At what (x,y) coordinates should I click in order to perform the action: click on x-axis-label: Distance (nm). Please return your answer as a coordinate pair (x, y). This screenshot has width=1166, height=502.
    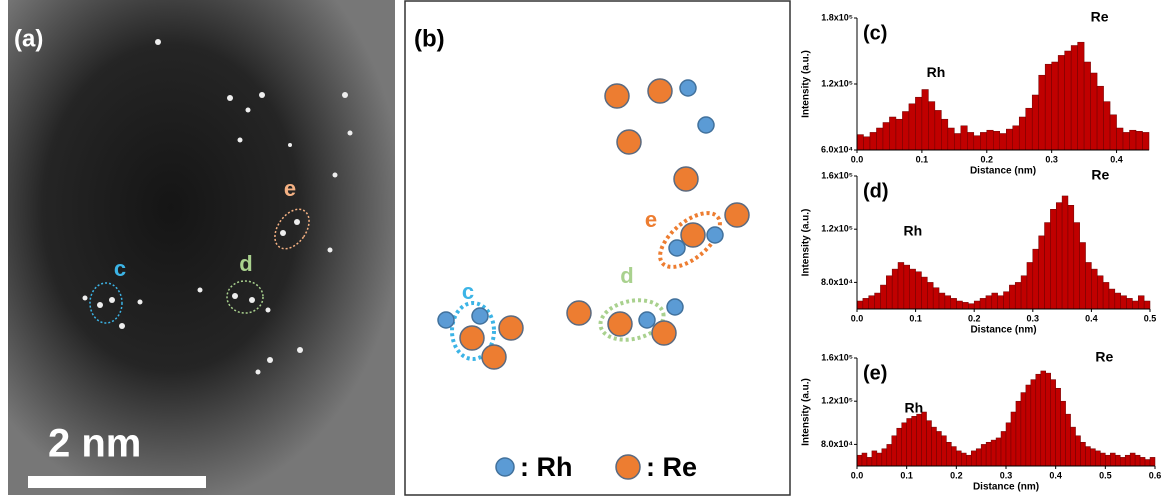
    Looking at the image, I should click on (1006, 487).